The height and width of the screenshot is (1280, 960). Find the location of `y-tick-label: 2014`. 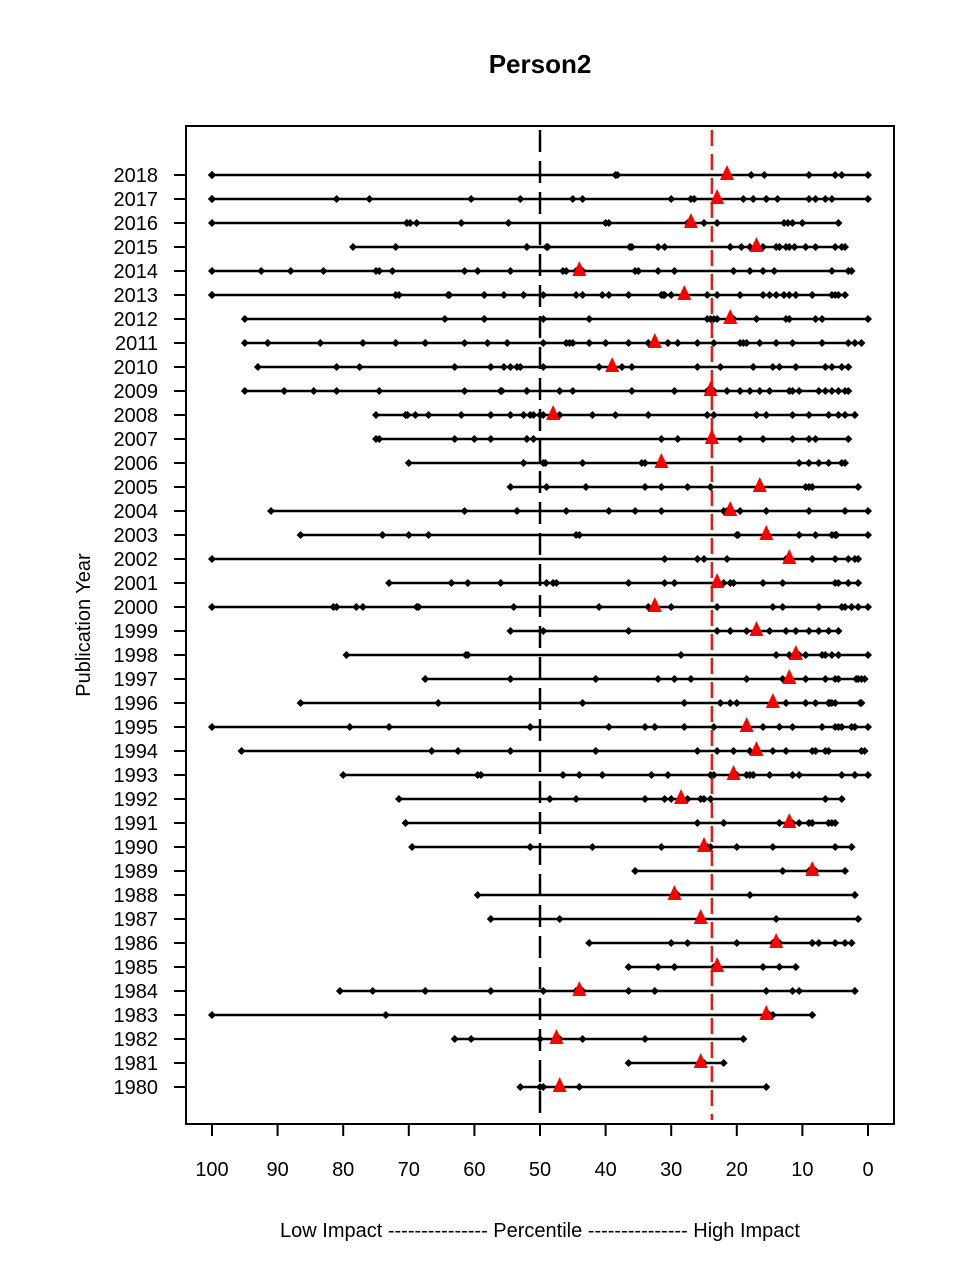

y-tick-label: 2014 is located at coordinates (136, 272).